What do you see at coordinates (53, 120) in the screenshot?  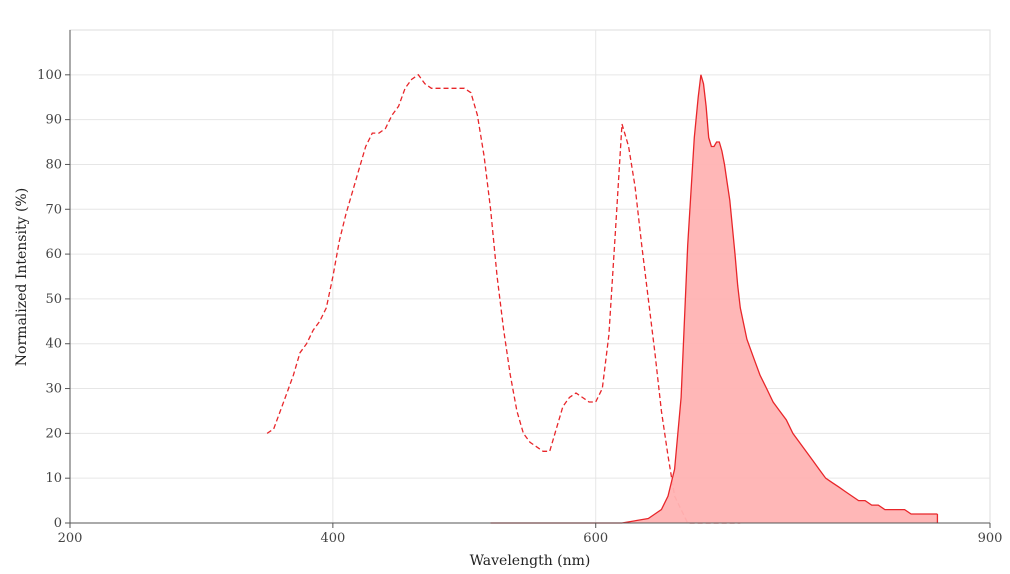 I see `y-tick-label: 90` at bounding box center [53, 120].